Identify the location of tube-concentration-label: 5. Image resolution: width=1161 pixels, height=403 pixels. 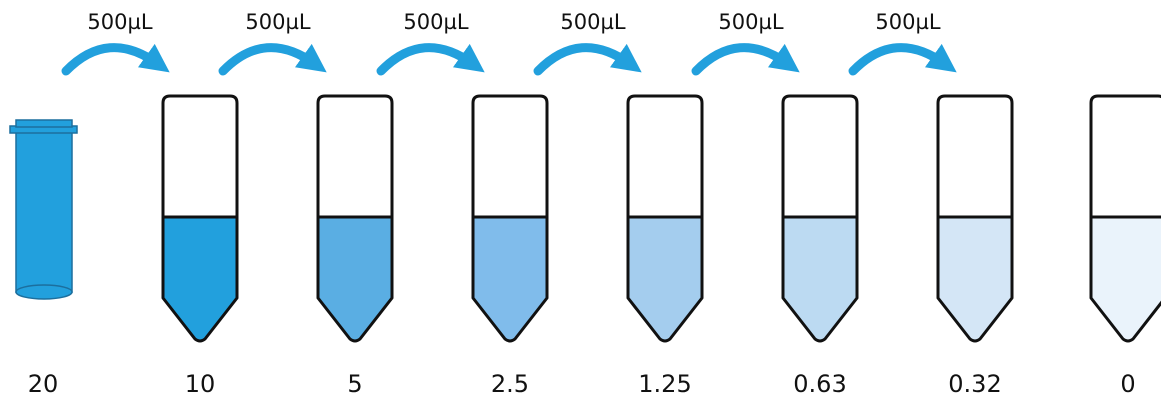
(355, 384).